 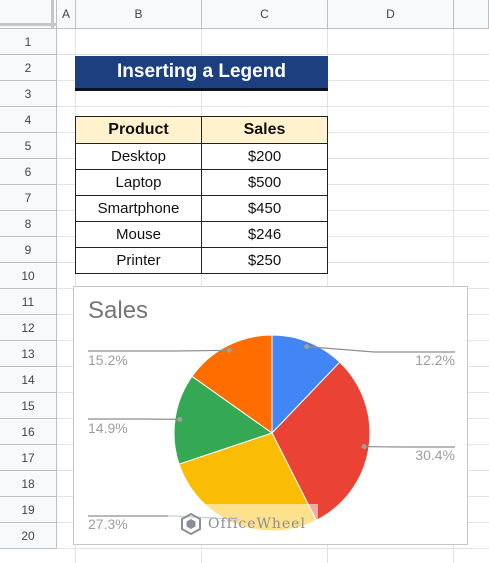 What do you see at coordinates (264, 260) in the screenshot?
I see `table-cell-sales: $250` at bounding box center [264, 260].